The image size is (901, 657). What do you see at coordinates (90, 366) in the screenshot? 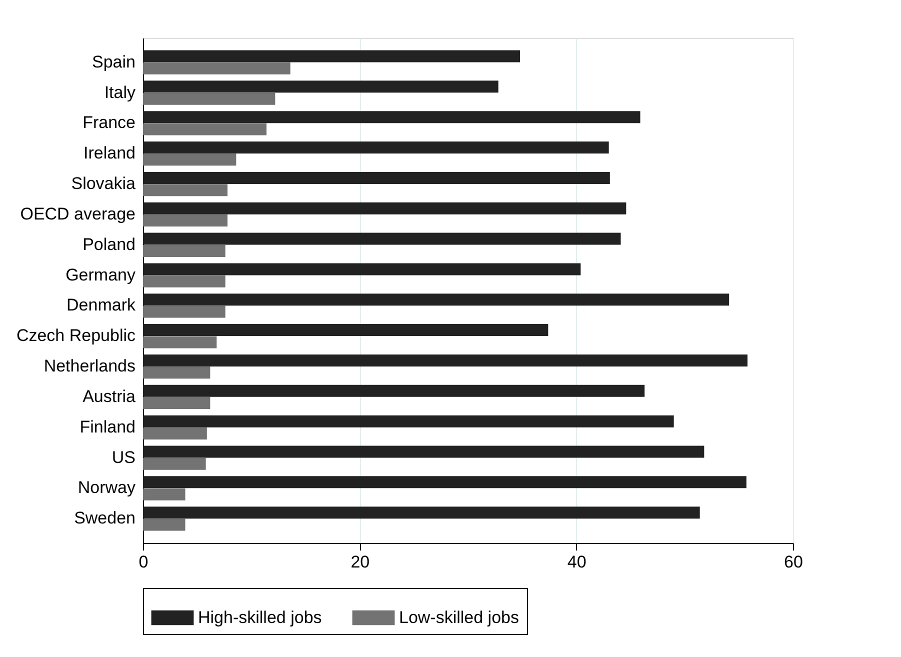
I see `y-tick-label: Netherlands` at bounding box center [90, 366].